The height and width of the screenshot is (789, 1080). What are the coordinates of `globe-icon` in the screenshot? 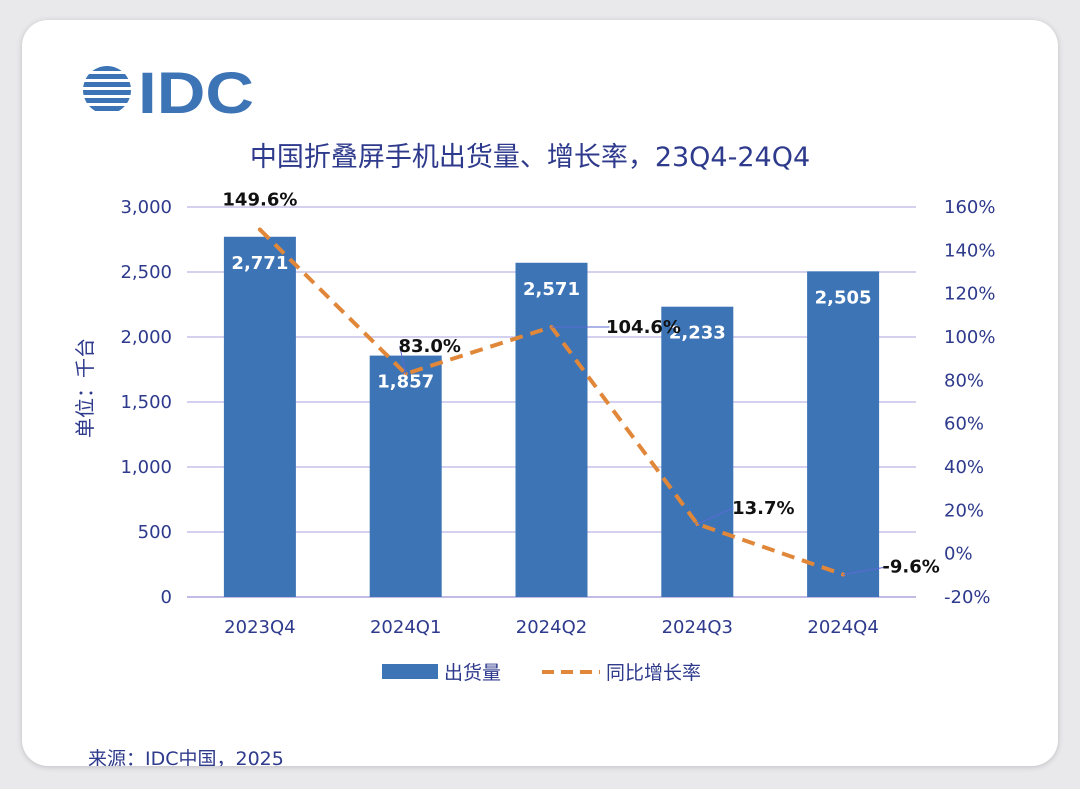 It's located at (107, 88).